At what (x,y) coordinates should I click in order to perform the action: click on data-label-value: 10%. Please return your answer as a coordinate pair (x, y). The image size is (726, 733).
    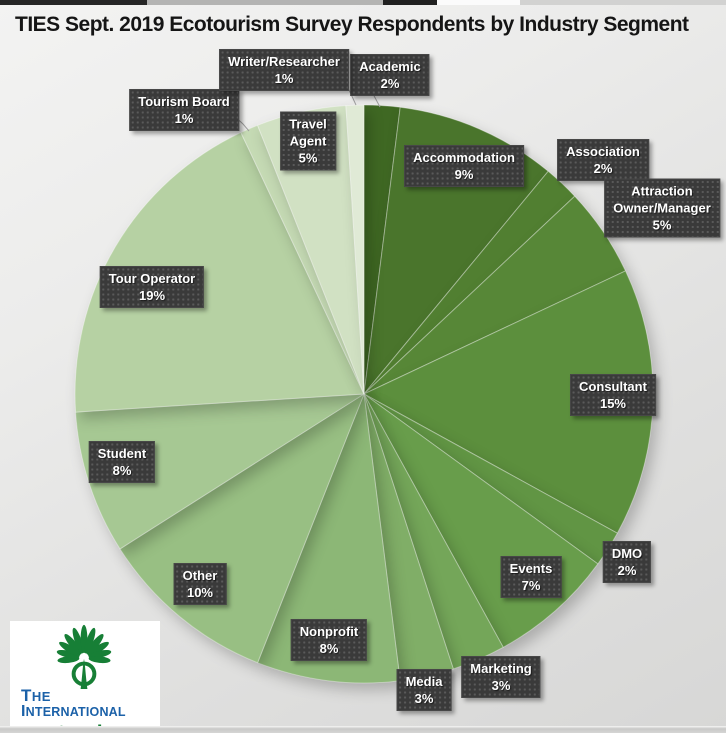
    Looking at the image, I should click on (200, 592).